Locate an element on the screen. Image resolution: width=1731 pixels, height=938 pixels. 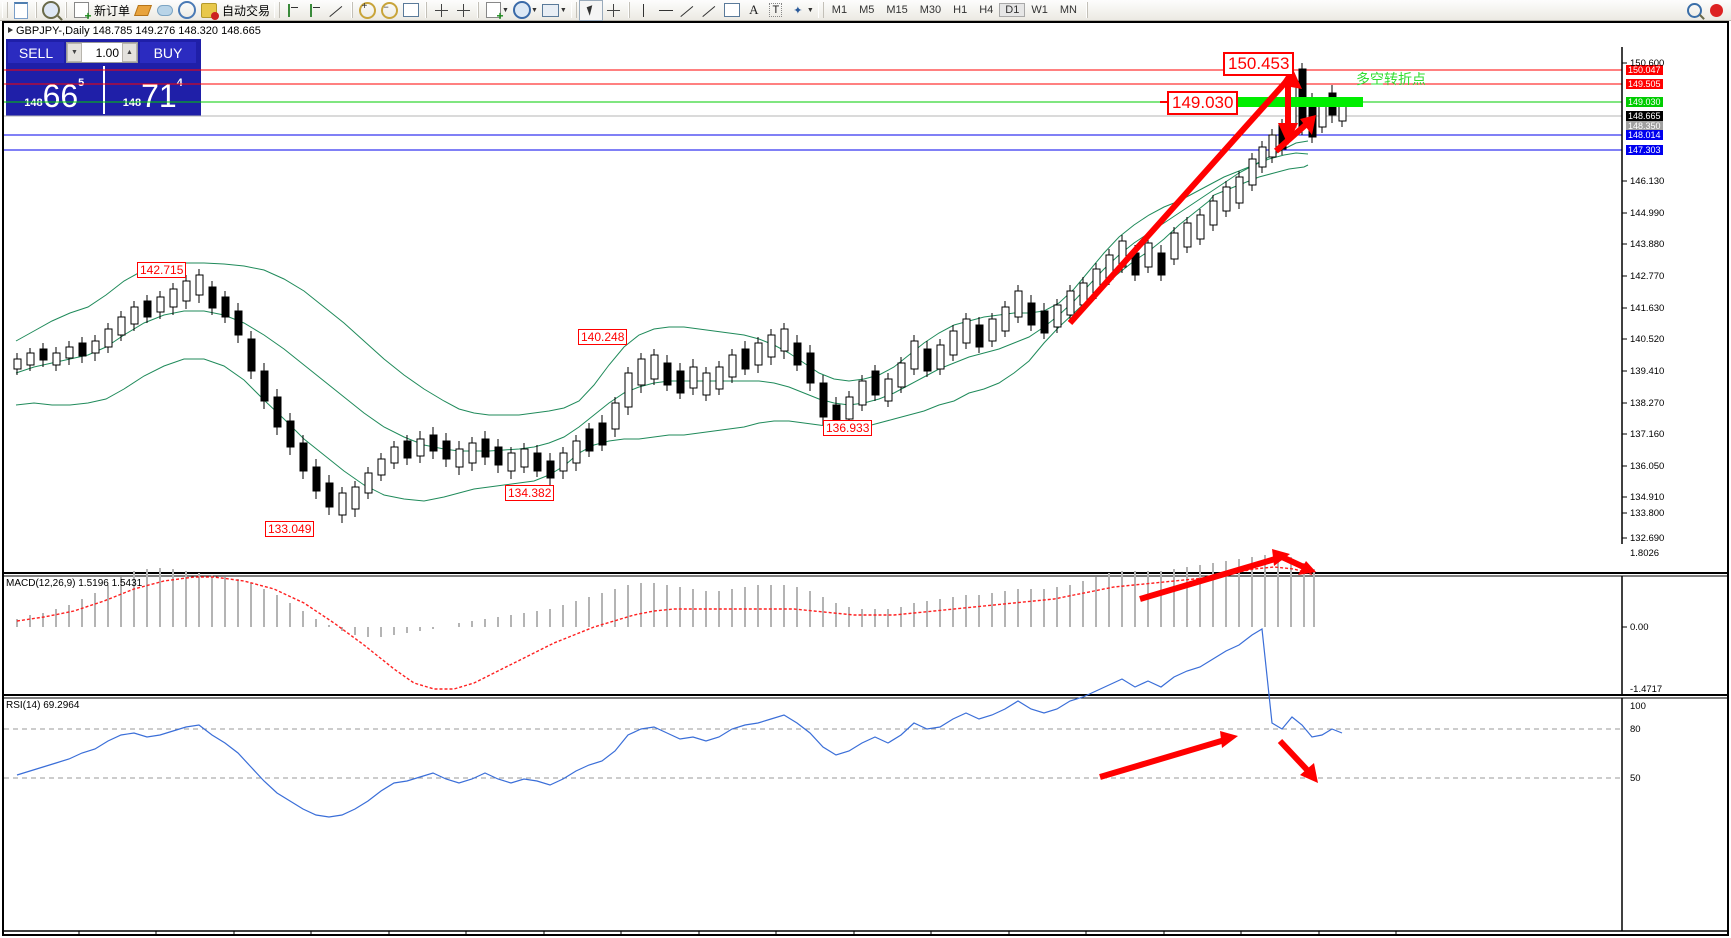
price-axis-ticks is located at coordinates (1624, 300).